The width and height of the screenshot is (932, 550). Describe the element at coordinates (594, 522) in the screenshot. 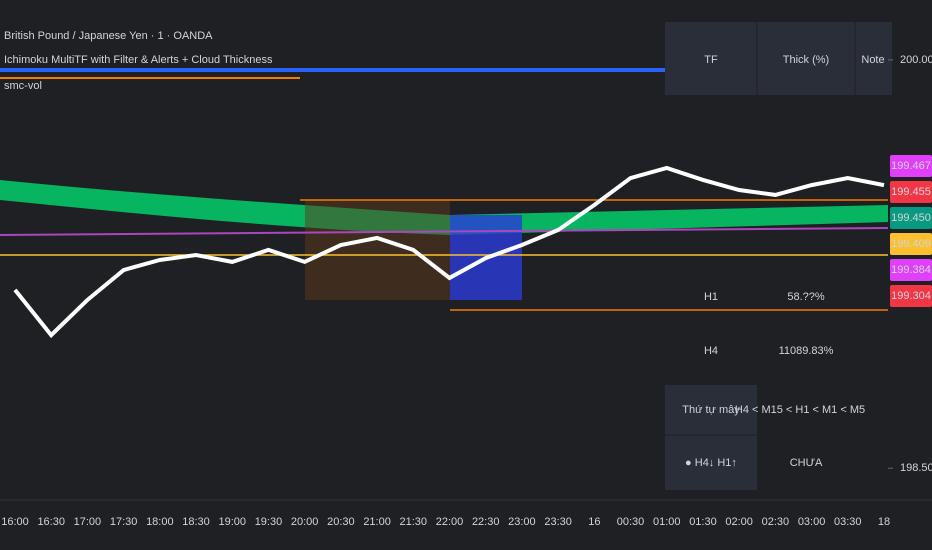

I see `x-tick-label: 16` at that location.